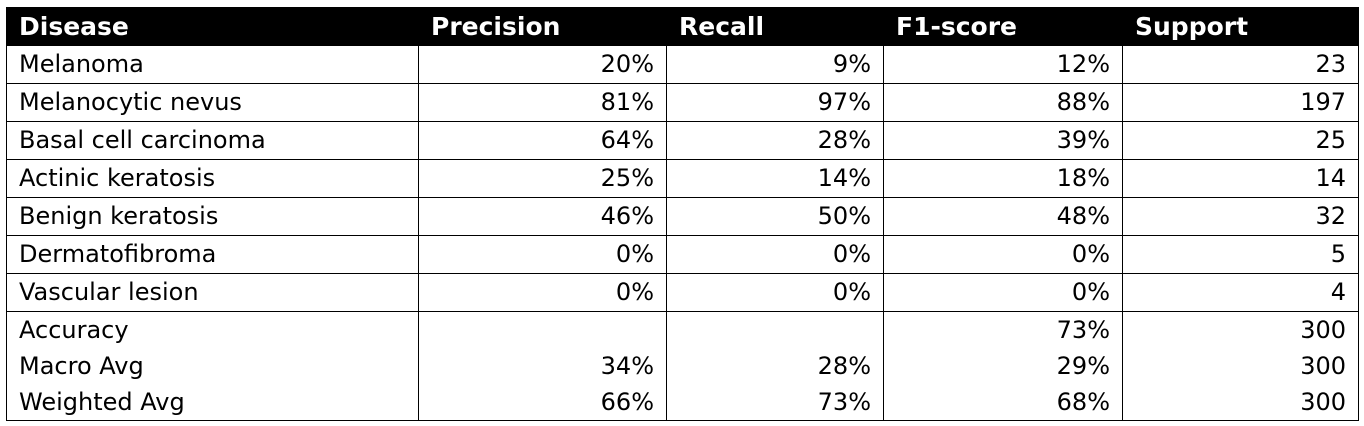 Image resolution: width=1364 pixels, height=426 pixels. Describe the element at coordinates (1240, 64) in the screenshot. I see `support-cell: 23` at that location.